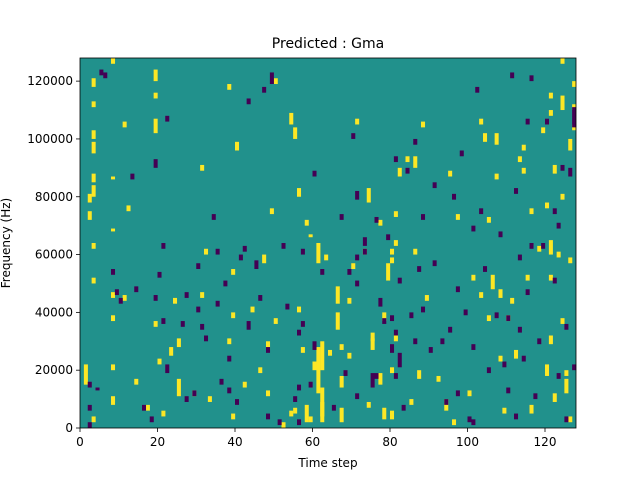 This screenshot has height=484, width=640. Describe the element at coordinates (545, 442) in the screenshot. I see `x-tick-label: 120` at that location.